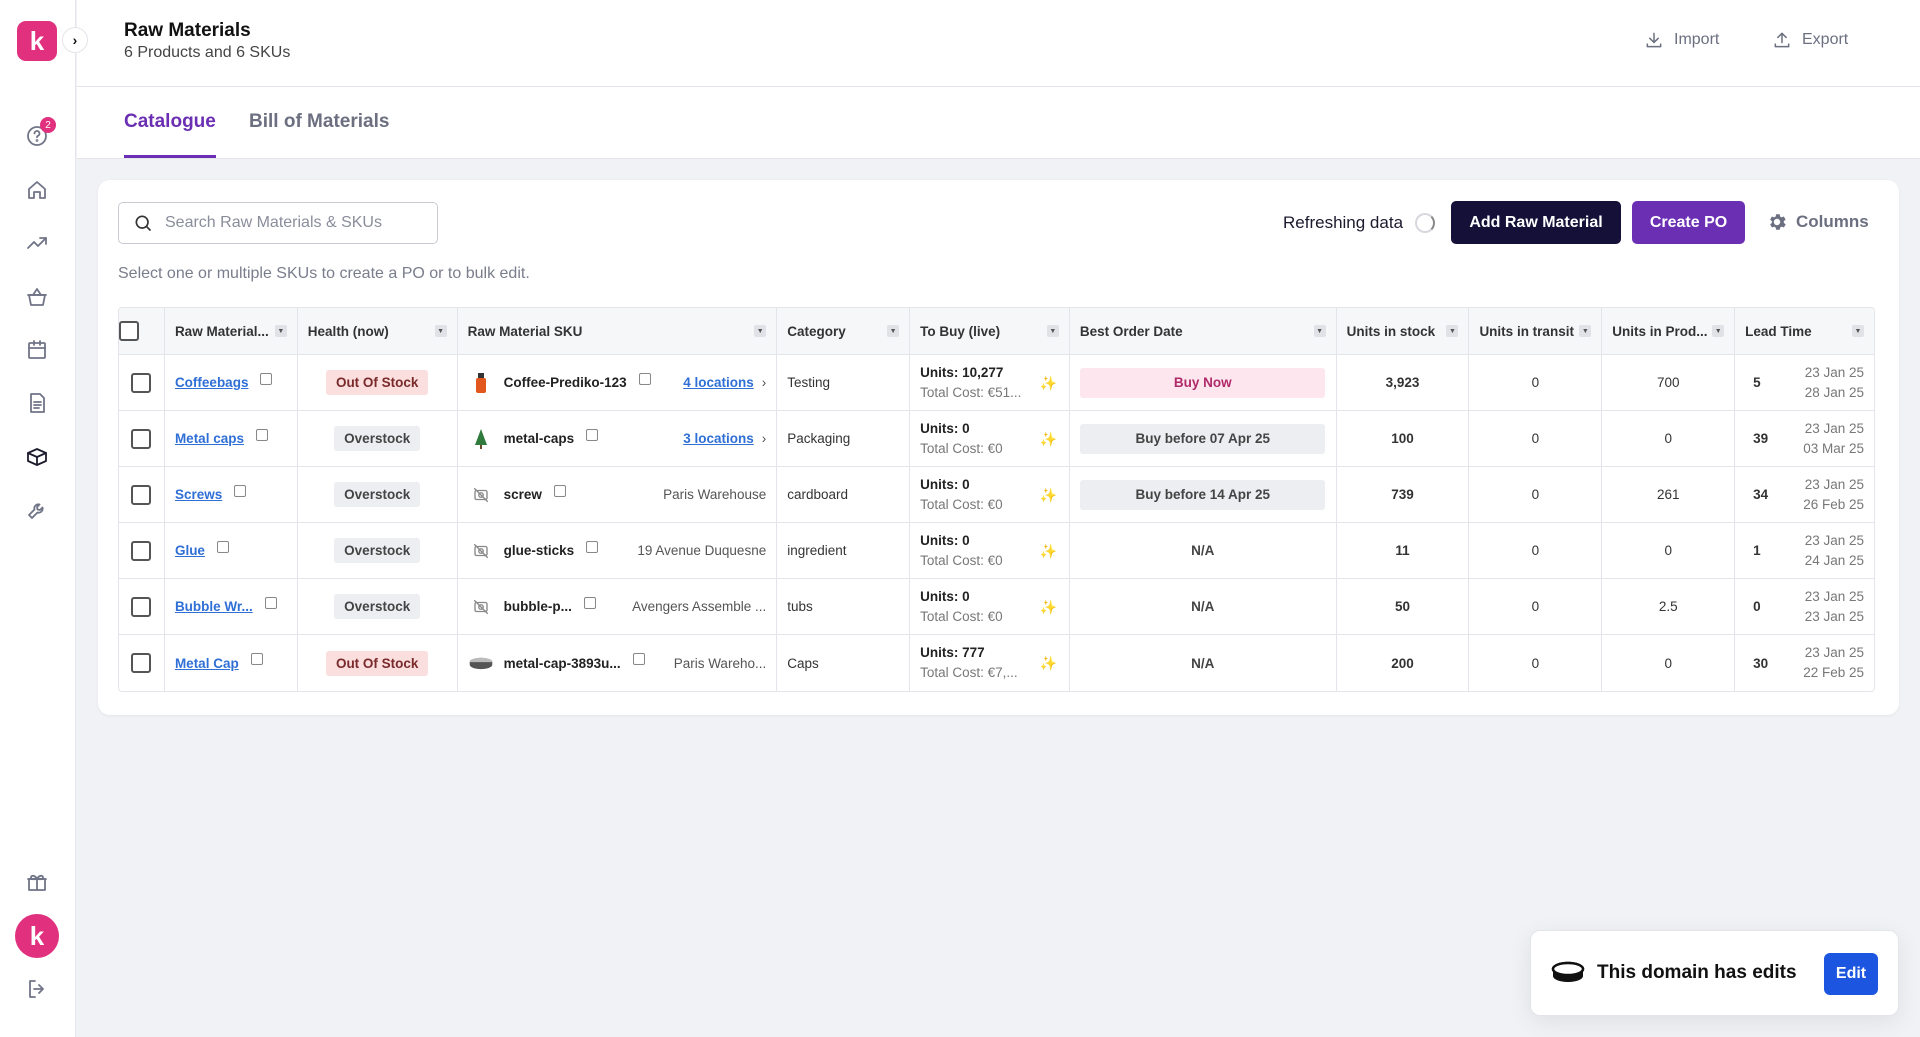  Describe the element at coordinates (37, 136) in the screenshot. I see `help-icon` at that location.